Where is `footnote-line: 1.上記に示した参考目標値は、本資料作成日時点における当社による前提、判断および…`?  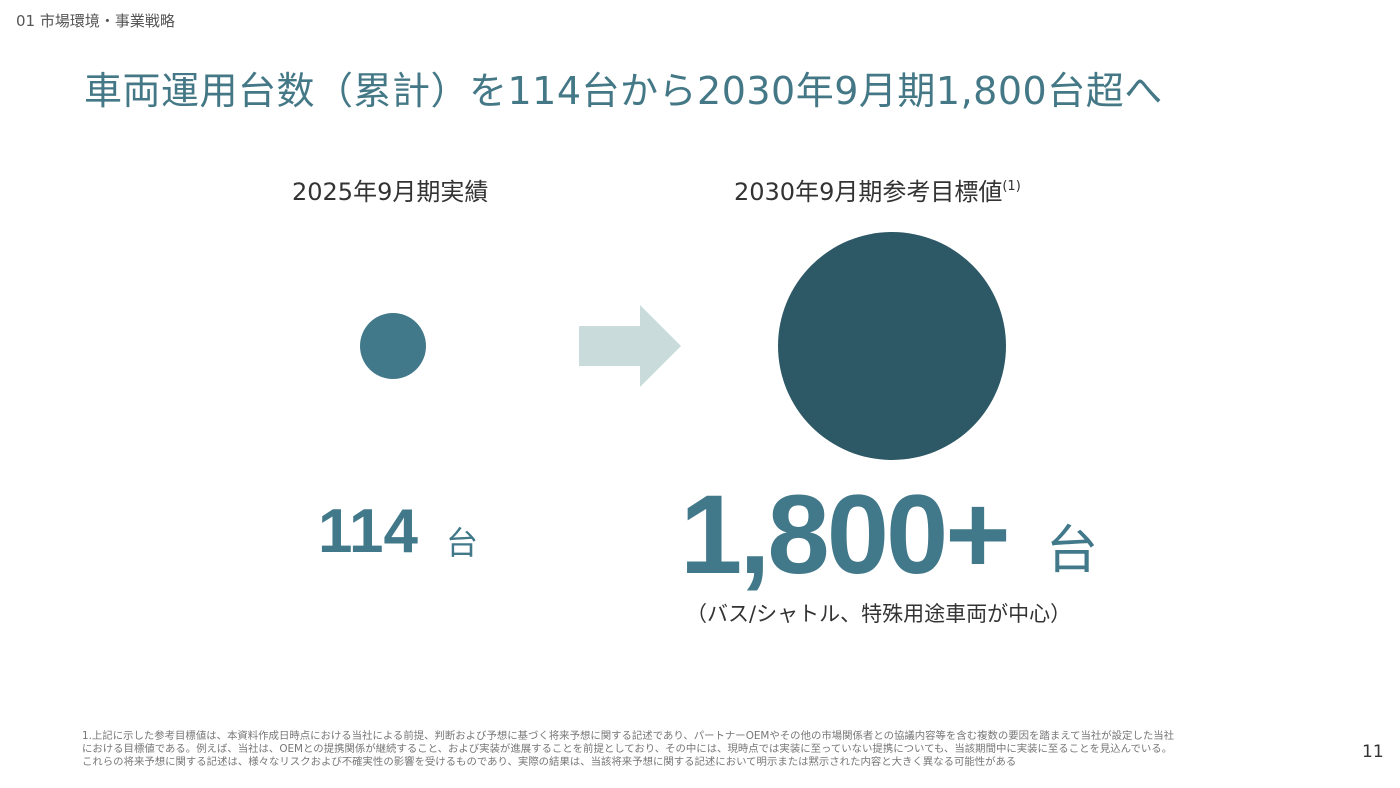
footnote-line: 1.上記に示した参考目標値は、本資料作成日時点における当社による前提、判断および… is located at coordinates (628, 736).